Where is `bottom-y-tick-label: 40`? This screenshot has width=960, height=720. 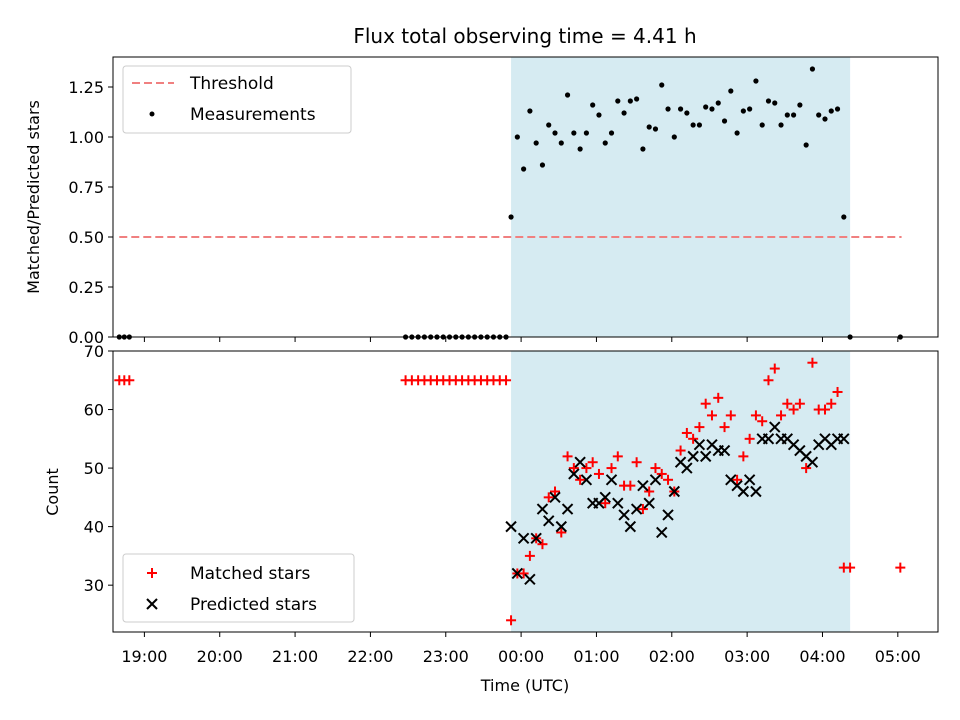
bottom-y-tick-label: 40 is located at coordinates (94, 527).